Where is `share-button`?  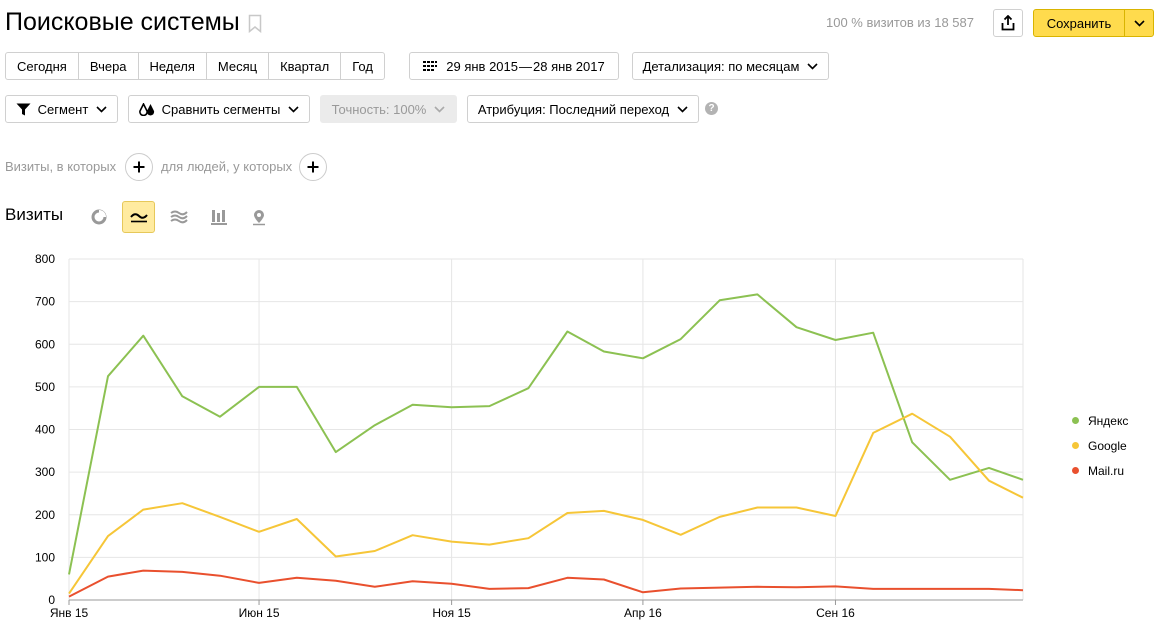 share-button is located at coordinates (1008, 23).